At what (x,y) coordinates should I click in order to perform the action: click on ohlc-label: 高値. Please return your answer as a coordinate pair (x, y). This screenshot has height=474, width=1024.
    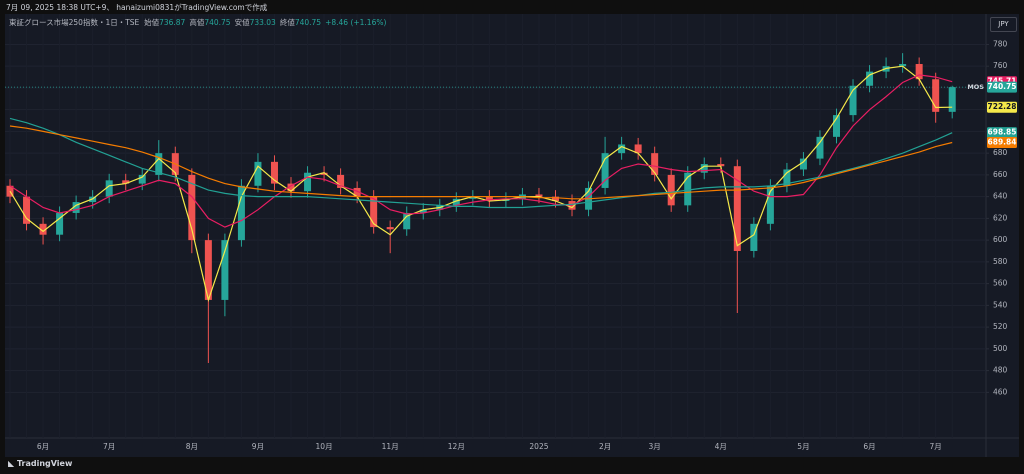
    Looking at the image, I should click on (197, 22).